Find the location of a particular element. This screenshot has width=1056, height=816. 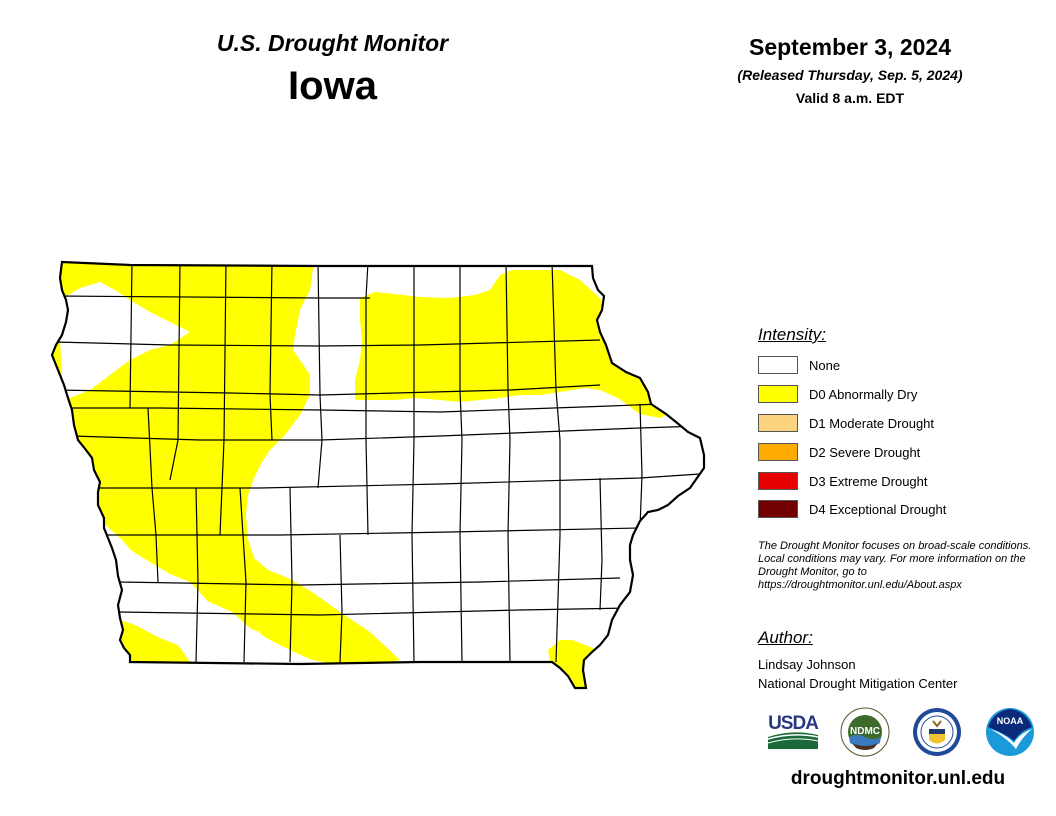

svg-text: USDA is located at coordinates (793, 723).